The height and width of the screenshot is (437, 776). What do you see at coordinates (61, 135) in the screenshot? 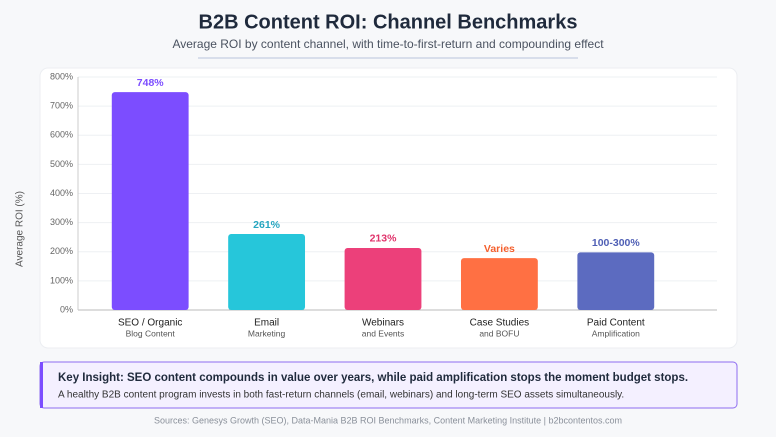
I see `y-tick-label: 600%` at bounding box center [61, 135].